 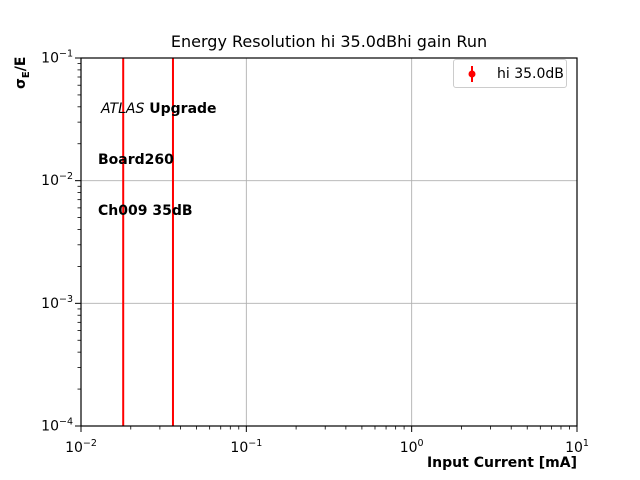 I want to click on series-errorbars, so click(x=148, y=242).